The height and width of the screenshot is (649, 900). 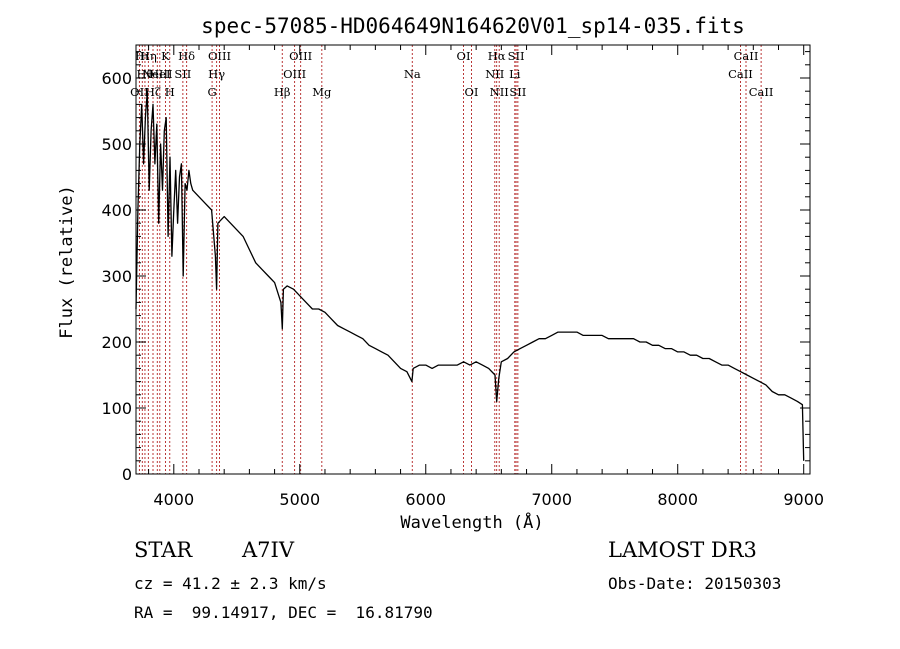 What do you see at coordinates (211, 92) in the screenshot?
I see `emission-line-label: G` at bounding box center [211, 92].